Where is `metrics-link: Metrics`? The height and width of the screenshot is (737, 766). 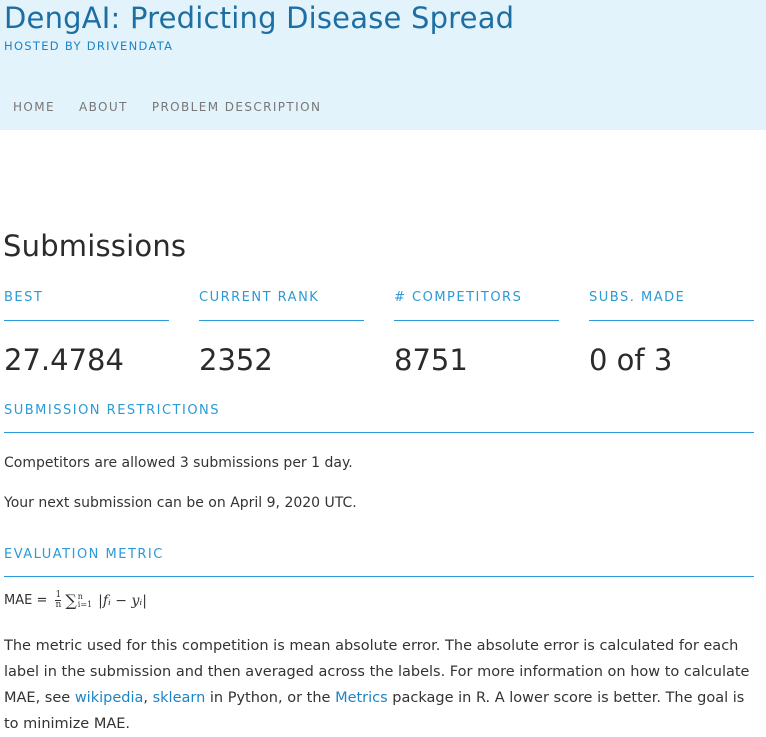 metrics-link: Metrics is located at coordinates (361, 698).